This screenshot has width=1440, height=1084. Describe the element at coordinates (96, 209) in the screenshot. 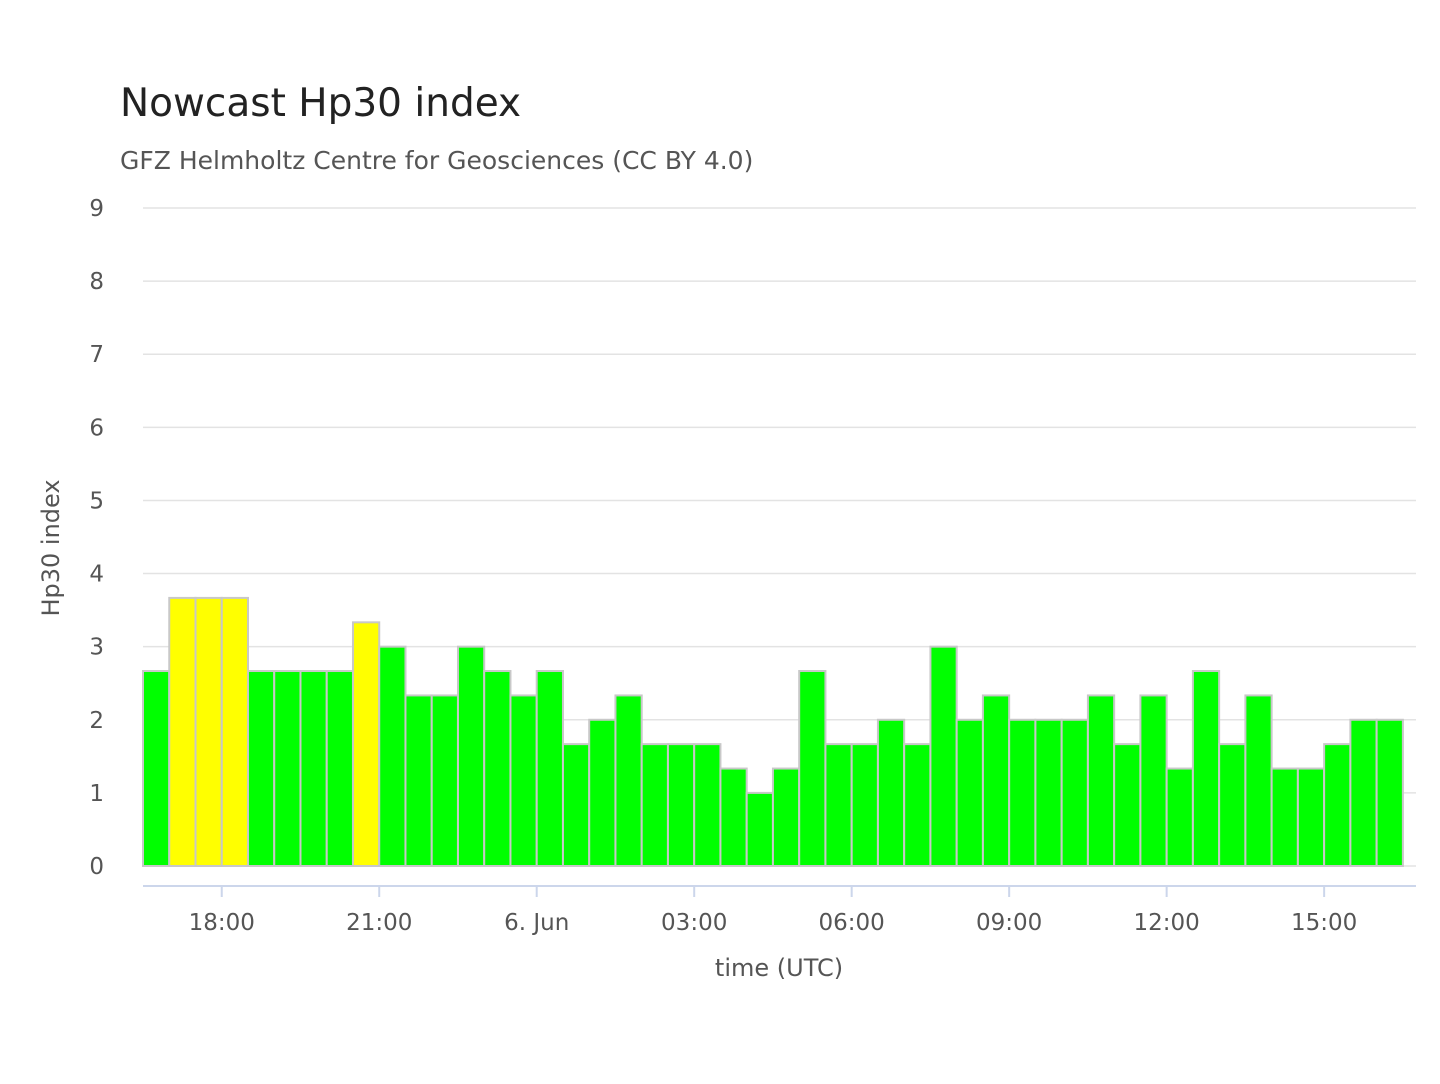

I see `y-tick-label: 9` at that location.